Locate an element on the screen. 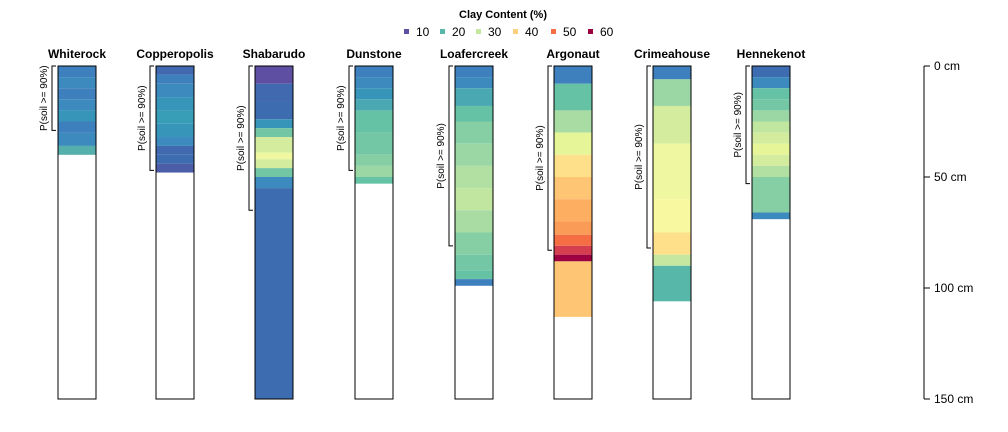 The height and width of the screenshot is (432, 1008). profile-copperopolis: Copperopolis P(soil >= 90%) is located at coordinates (175, 223).